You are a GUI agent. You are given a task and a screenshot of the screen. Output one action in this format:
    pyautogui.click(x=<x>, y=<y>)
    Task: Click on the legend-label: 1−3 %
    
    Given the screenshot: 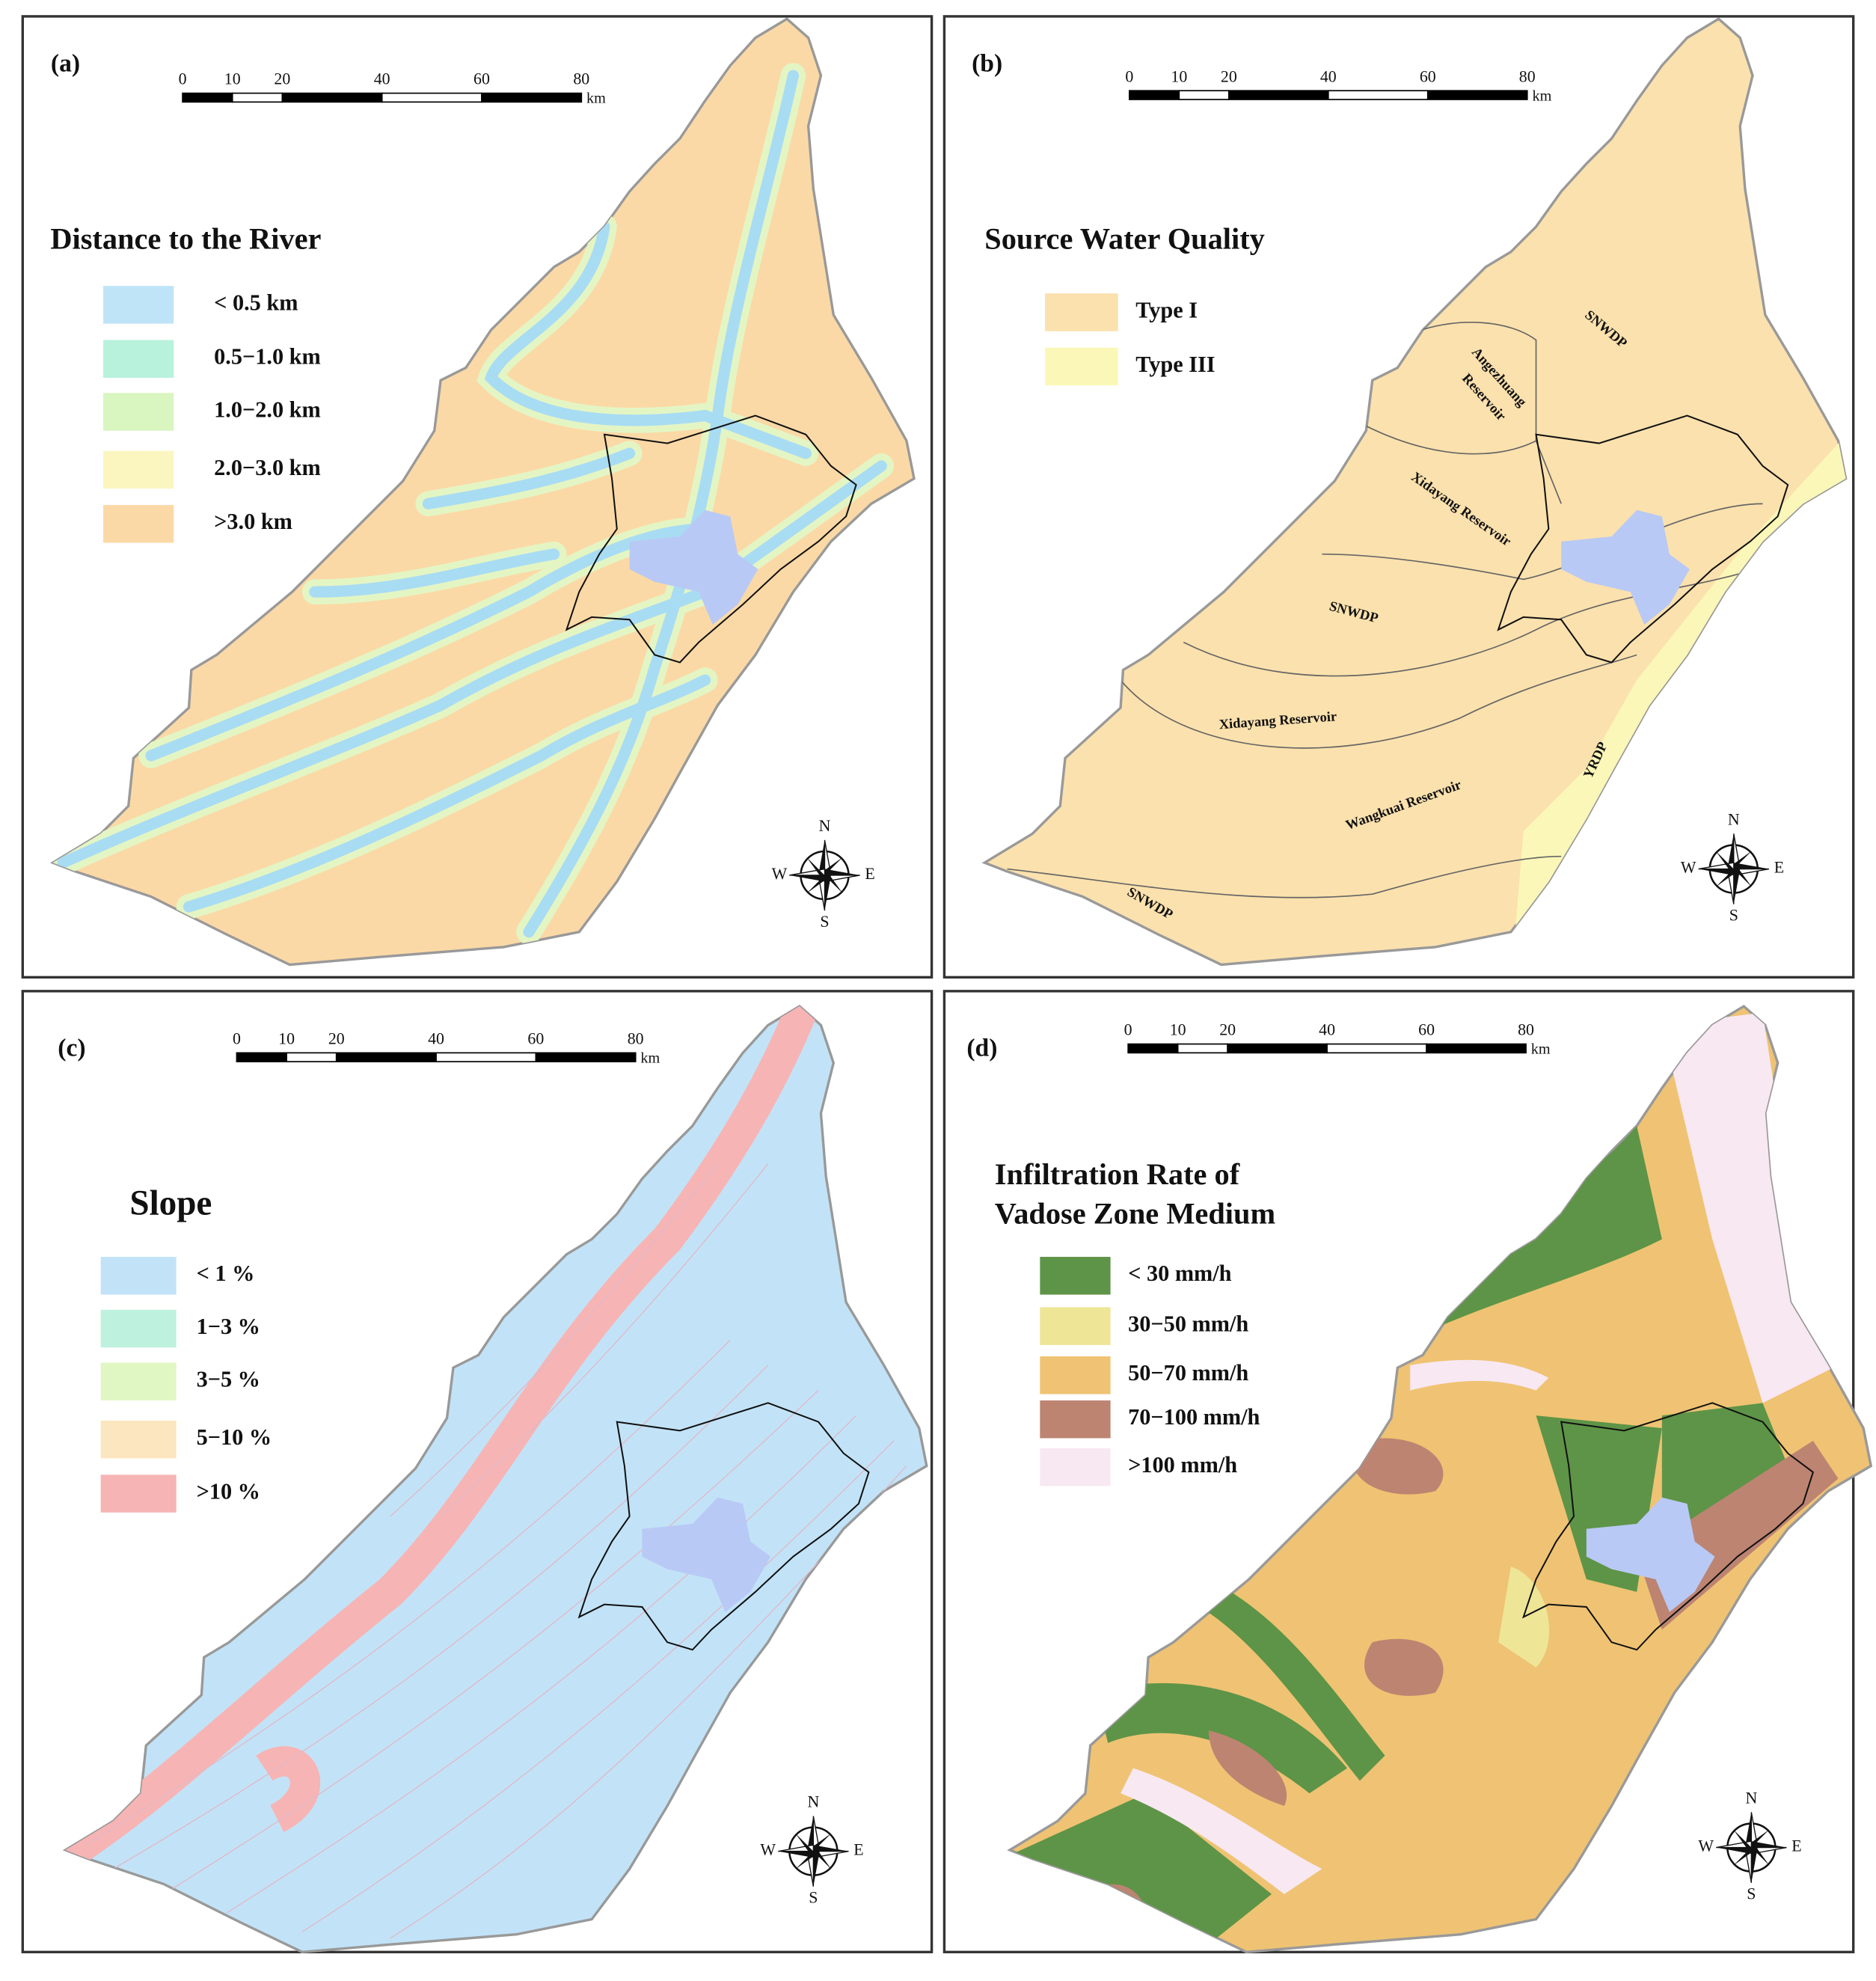 What is the action you would take?
    pyautogui.click(x=229, y=1326)
    